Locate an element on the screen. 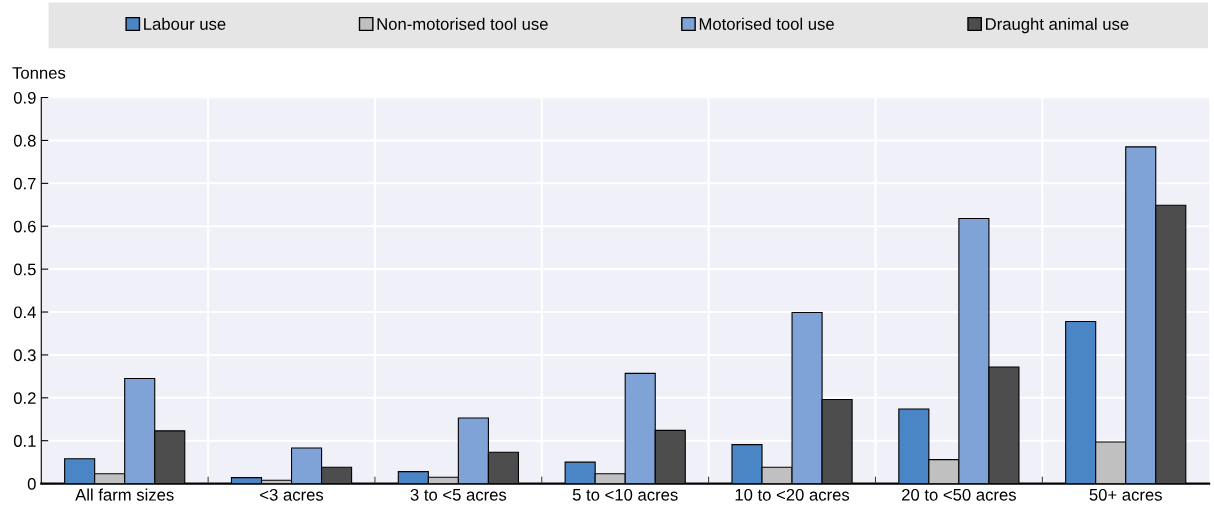  y-tick-label: 0.6 is located at coordinates (24, 226).